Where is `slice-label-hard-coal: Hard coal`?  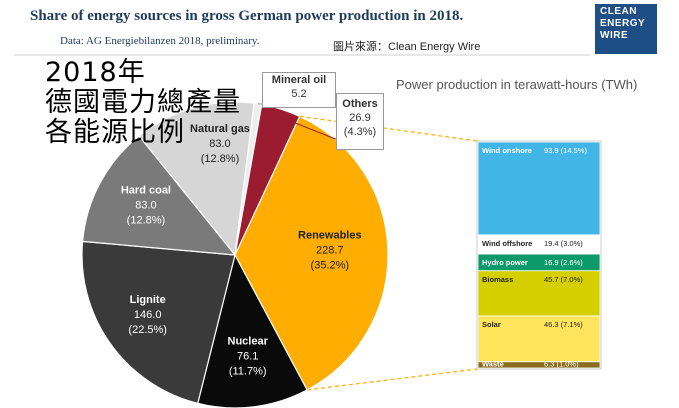 slice-label-hard-coal: Hard coal is located at coordinates (146, 190).